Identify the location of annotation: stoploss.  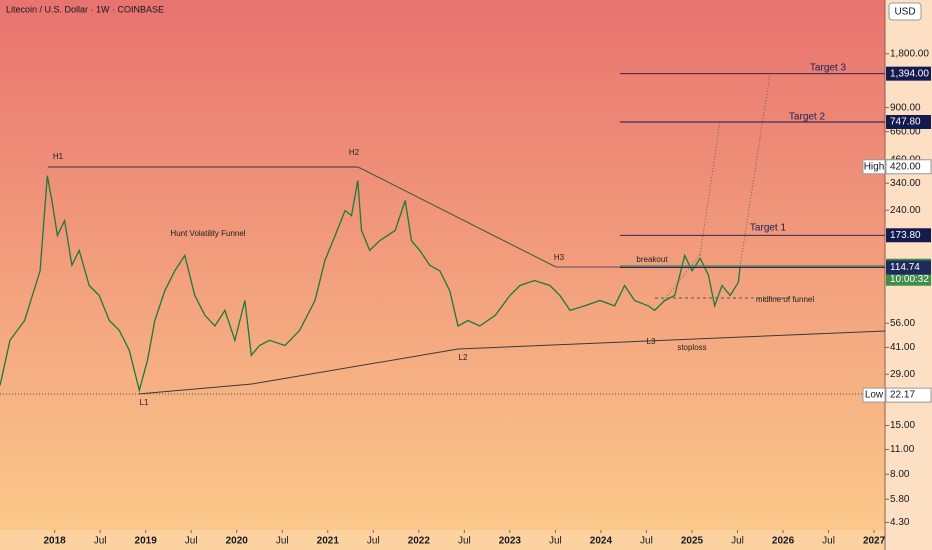
(691, 347).